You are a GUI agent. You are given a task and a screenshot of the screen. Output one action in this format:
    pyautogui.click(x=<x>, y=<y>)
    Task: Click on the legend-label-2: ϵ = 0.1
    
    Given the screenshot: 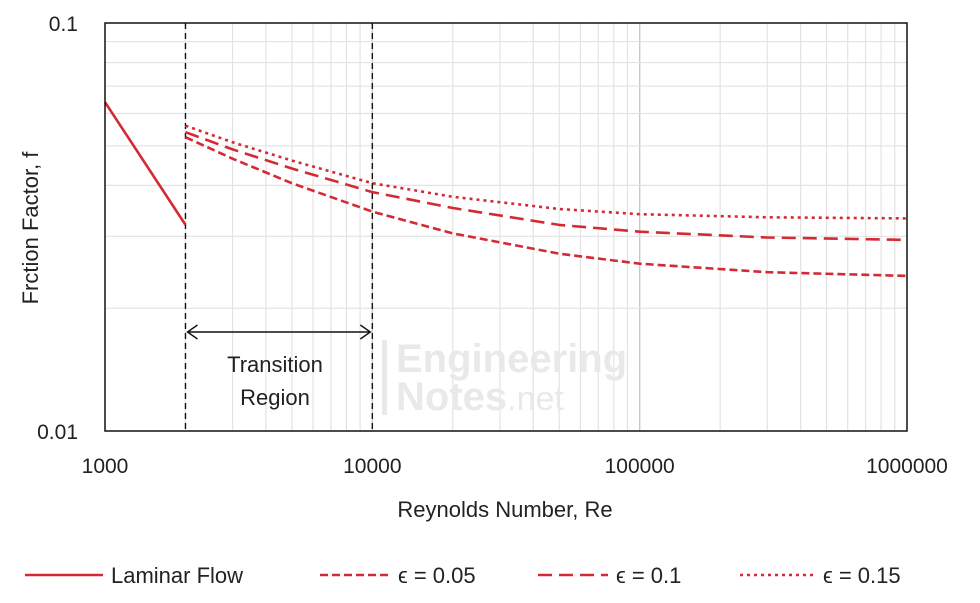 What is the action you would take?
    pyautogui.click(x=648, y=575)
    